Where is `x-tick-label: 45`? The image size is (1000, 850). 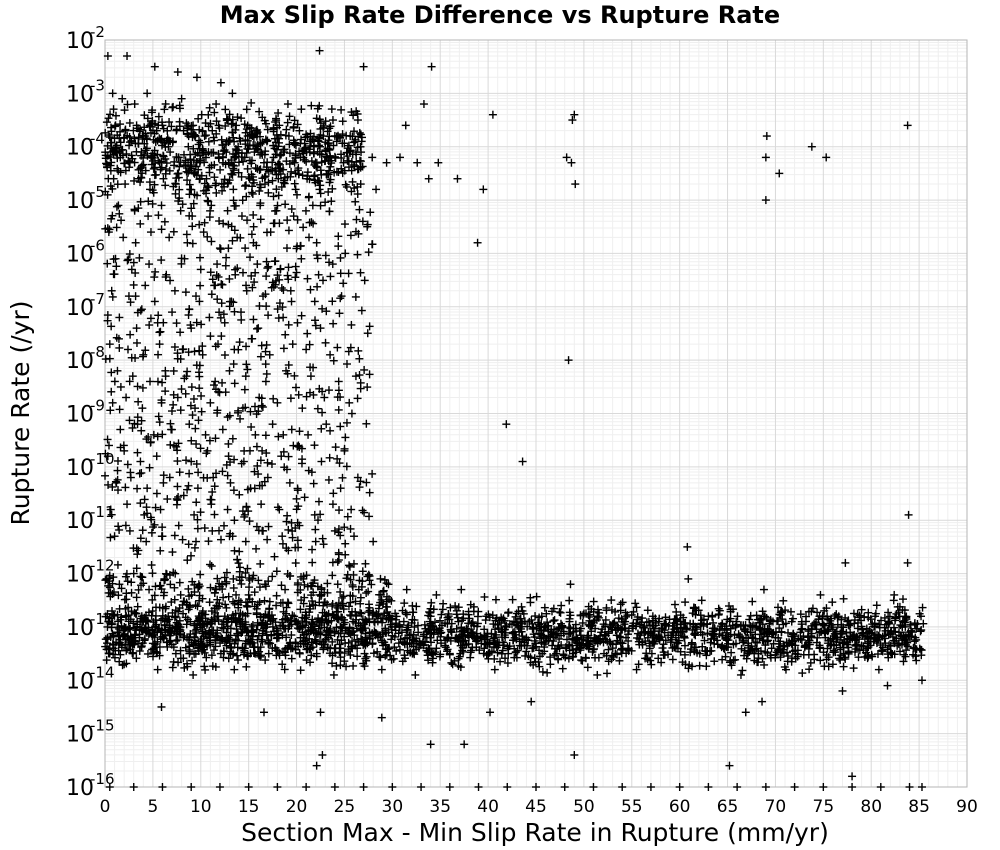
x-tick-label: 45 is located at coordinates (536, 807).